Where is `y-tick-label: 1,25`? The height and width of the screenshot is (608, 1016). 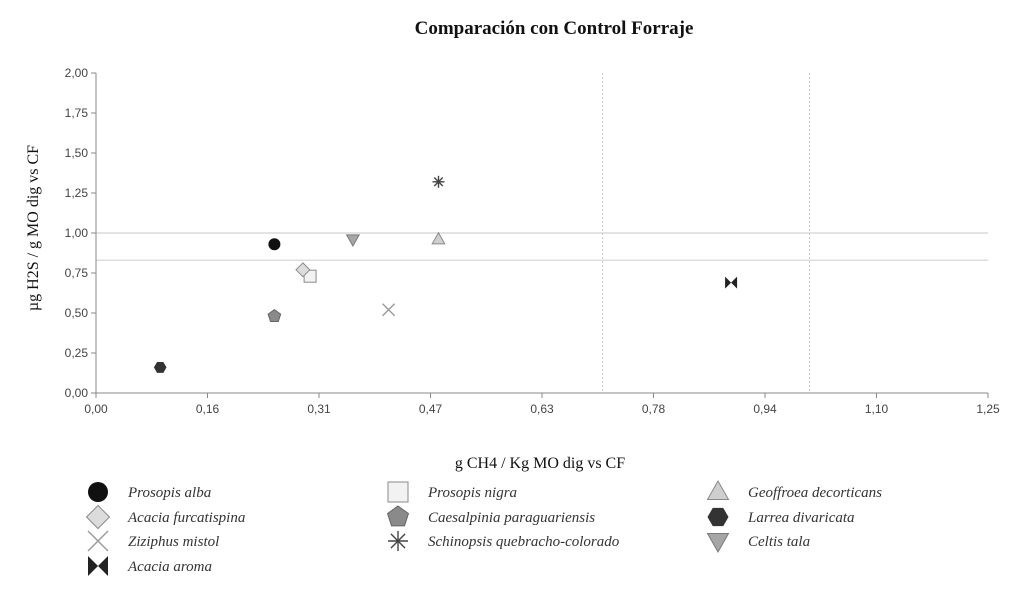
y-tick-label: 1,25 is located at coordinates (77, 193).